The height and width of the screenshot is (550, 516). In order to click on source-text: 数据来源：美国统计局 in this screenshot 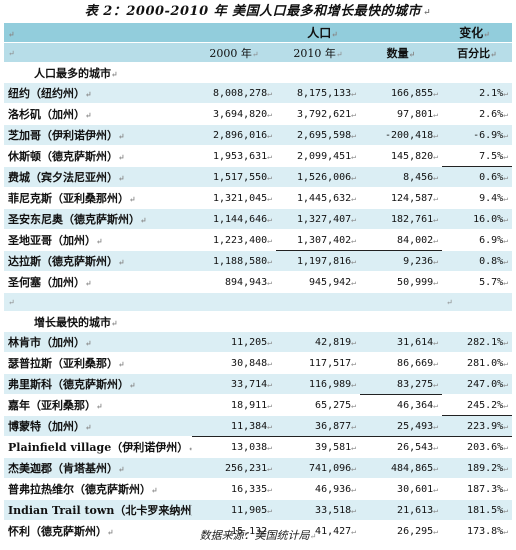, I will do `click(254, 535)`.